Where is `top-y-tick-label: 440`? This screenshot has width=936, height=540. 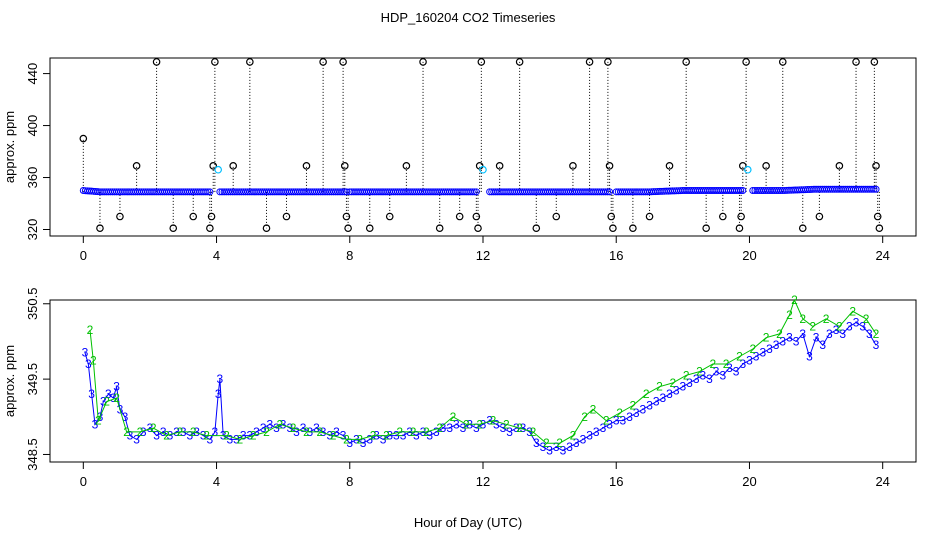 top-y-tick-label: 440 is located at coordinates (32, 74).